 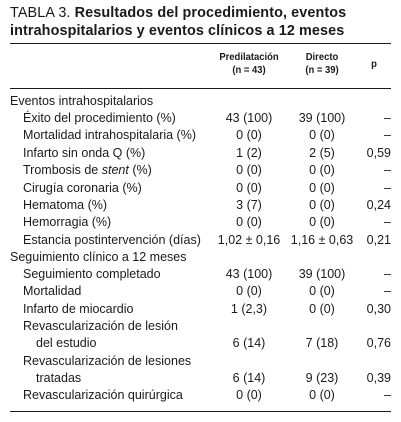 What do you see at coordinates (200, 153) in the screenshot?
I see `table-row: Infarto sin onda Q (%) 1 (2) 2 (5) 0,59` at bounding box center [200, 153].